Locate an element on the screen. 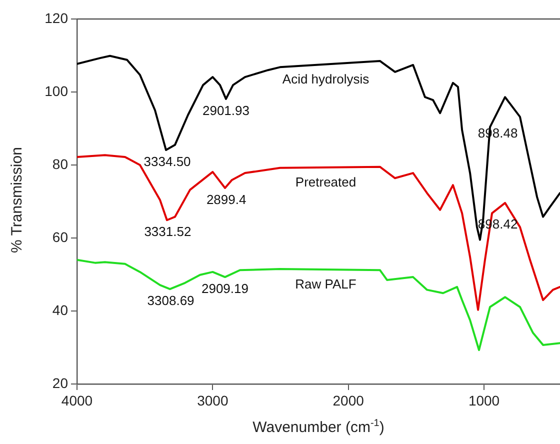 Image resolution: width=560 pixels, height=444 pixels. annotation: 2901.93 is located at coordinates (226, 110).